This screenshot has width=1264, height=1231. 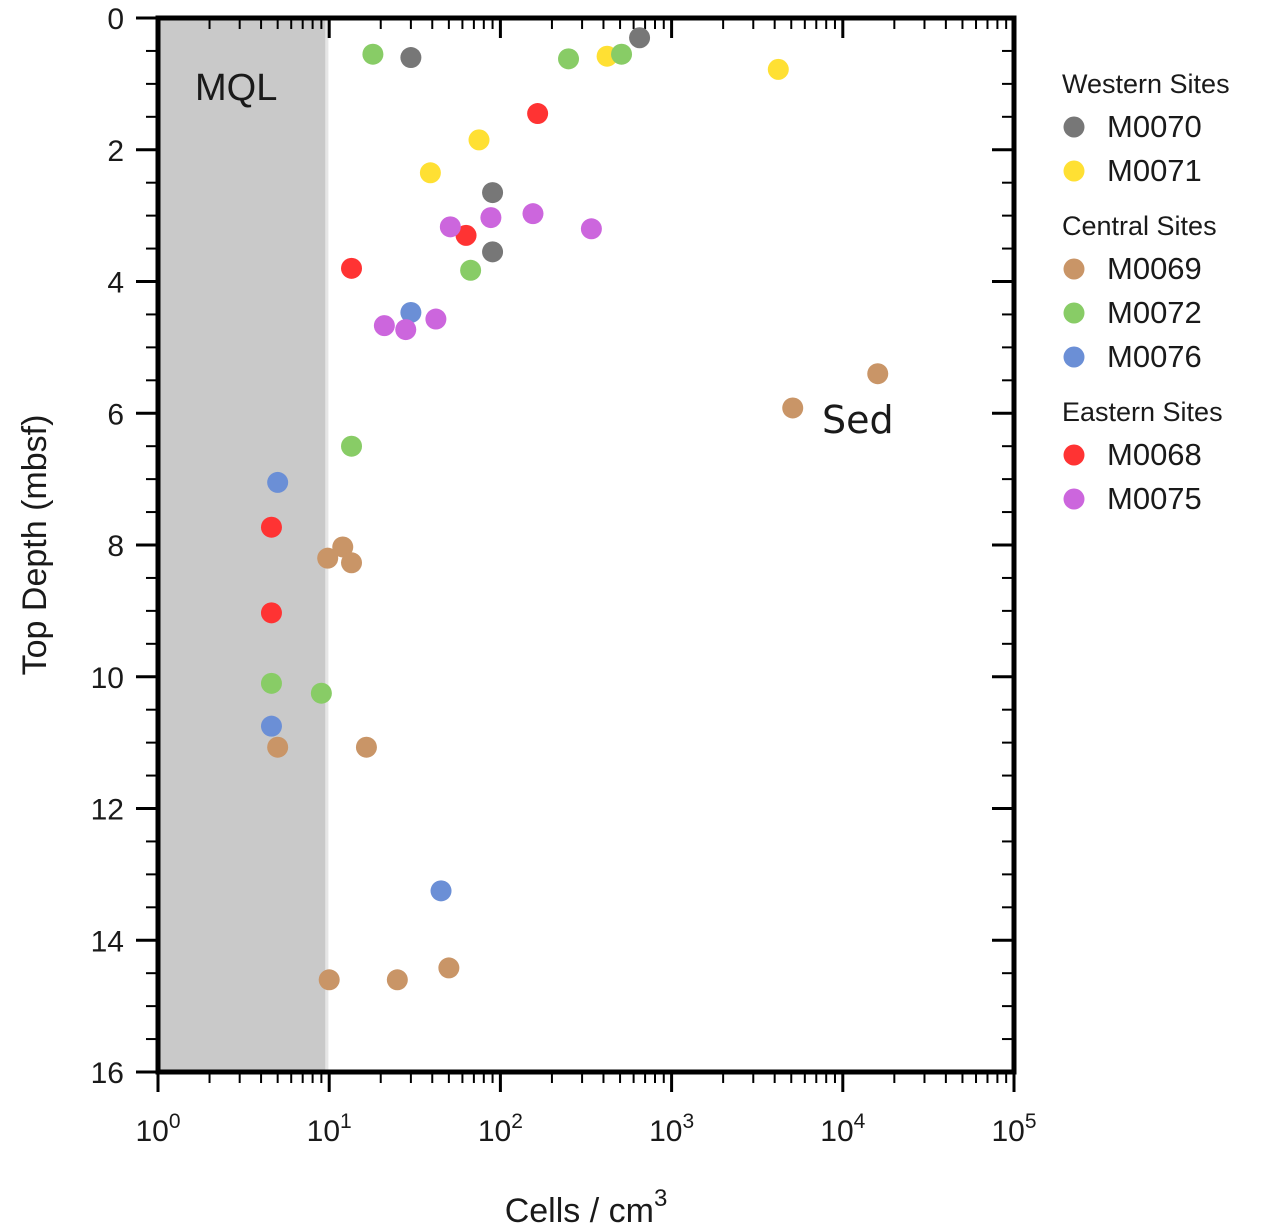 I want to click on legend-item-label: M0075, so click(x=1154, y=498).